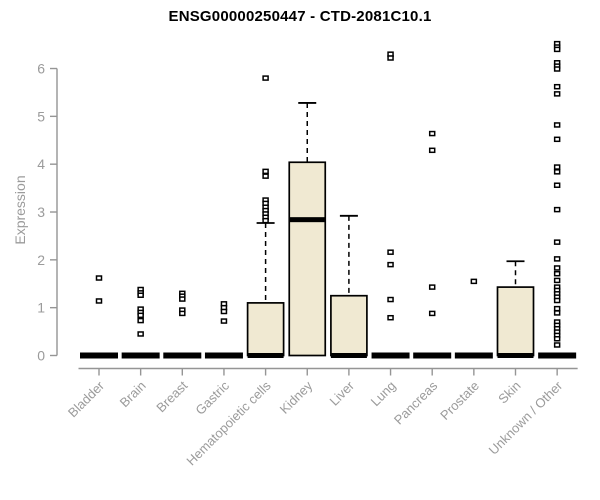  Describe the element at coordinates (99, 317) in the screenshot. I see `boxplot-bladder` at that location.